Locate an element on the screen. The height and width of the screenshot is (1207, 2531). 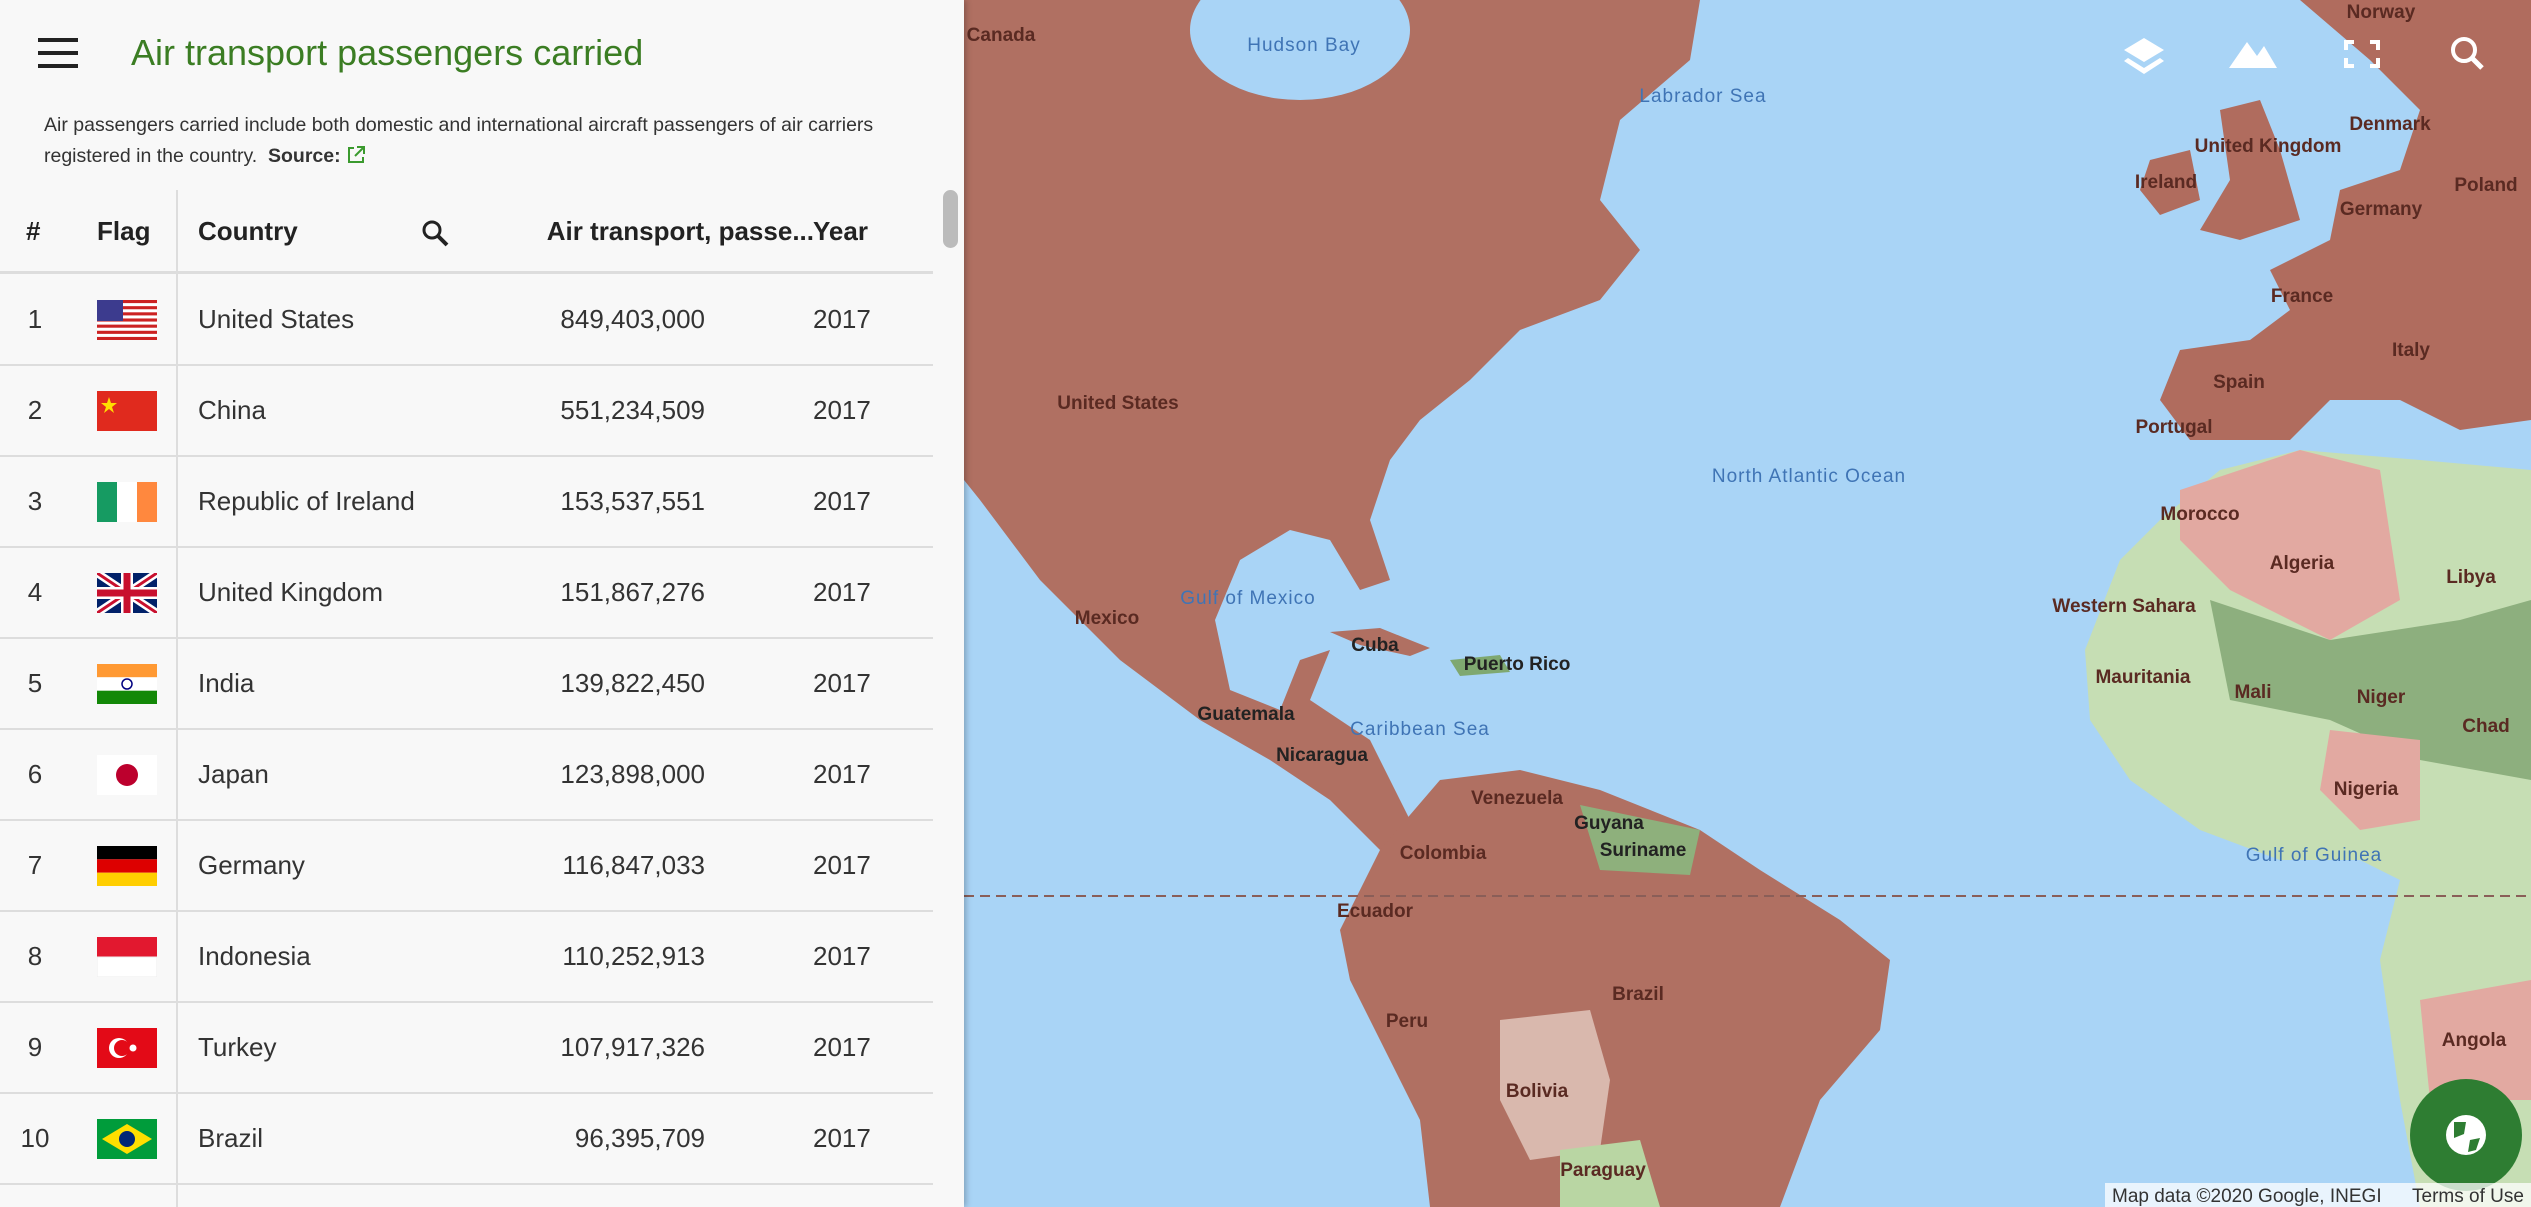
value: 96,395,709 is located at coordinates (639, 1138).